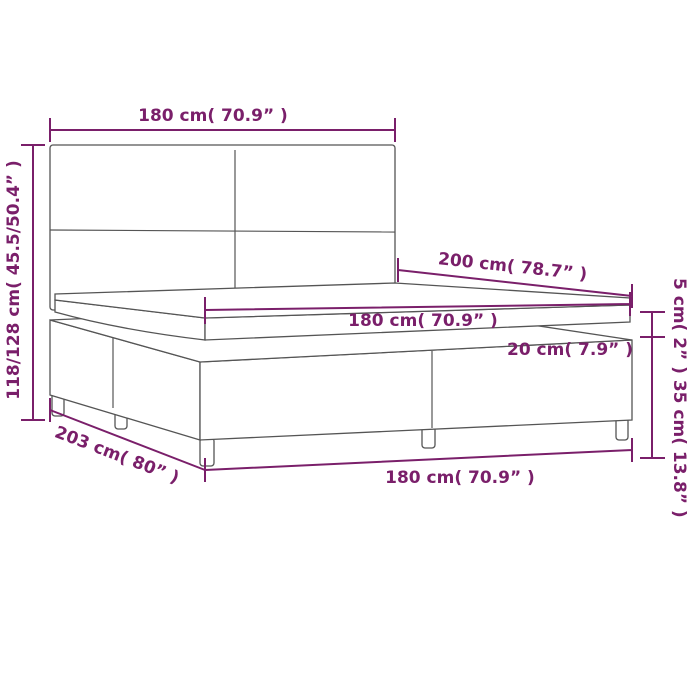 This screenshot has height=700, width=700. I want to click on mattress-width-label: 180 cm( 70.9” ), so click(423, 321).